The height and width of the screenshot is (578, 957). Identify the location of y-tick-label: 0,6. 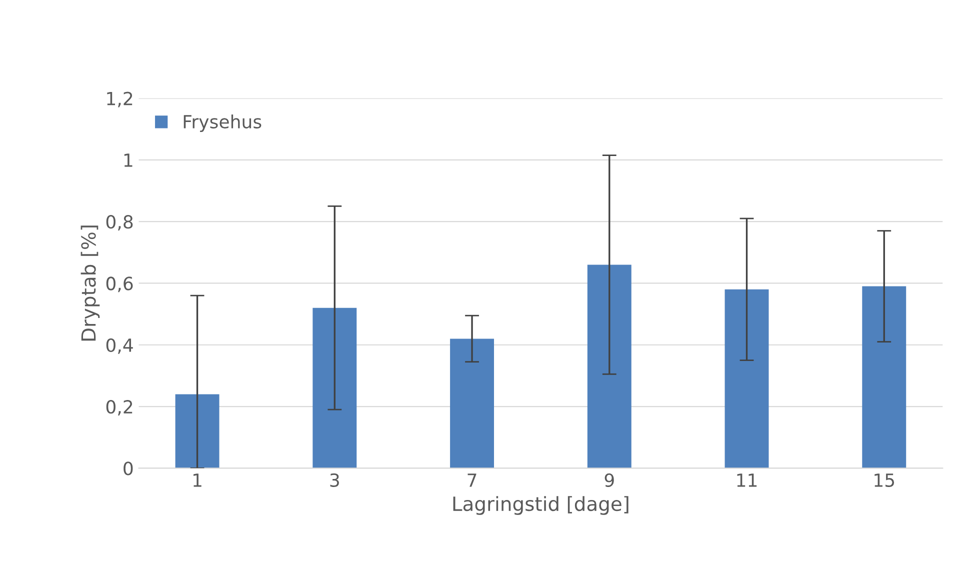
(119, 284).